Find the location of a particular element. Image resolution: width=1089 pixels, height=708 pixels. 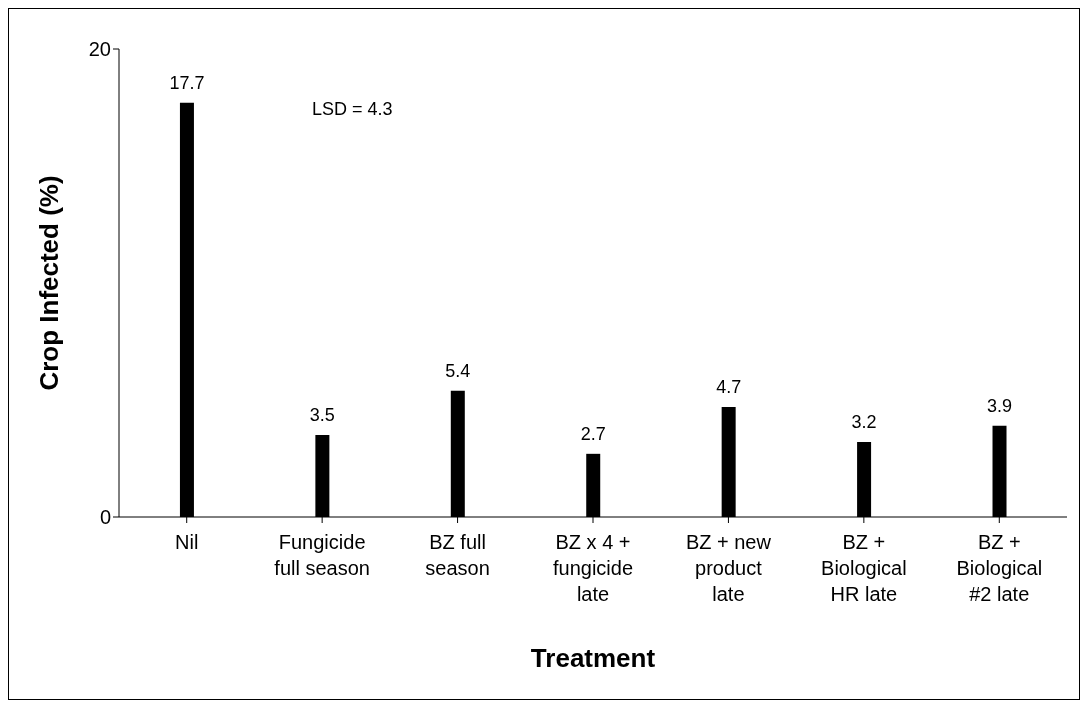

data-label: 3.2 is located at coordinates (864, 422).